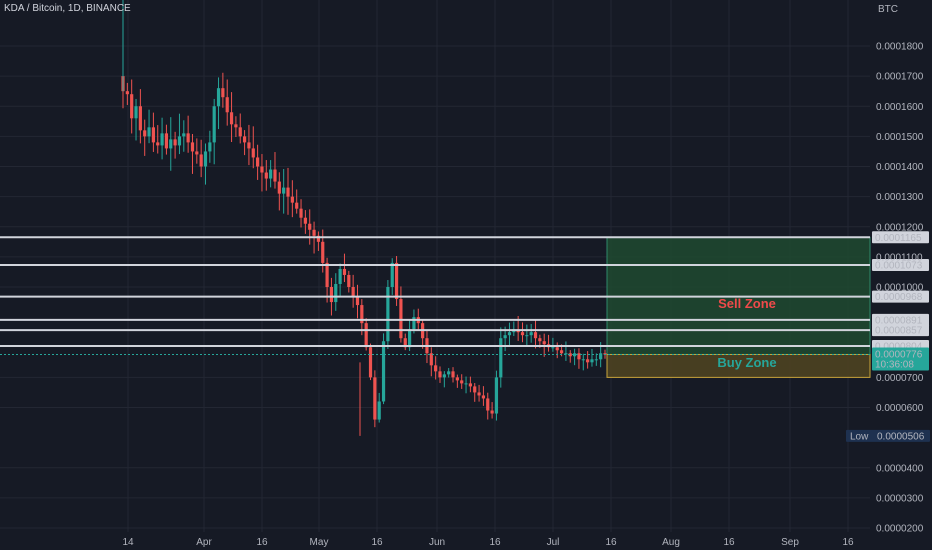 The width and height of the screenshot is (932, 550). I want to click on price-tick-label: 0.0001500, so click(900, 137).